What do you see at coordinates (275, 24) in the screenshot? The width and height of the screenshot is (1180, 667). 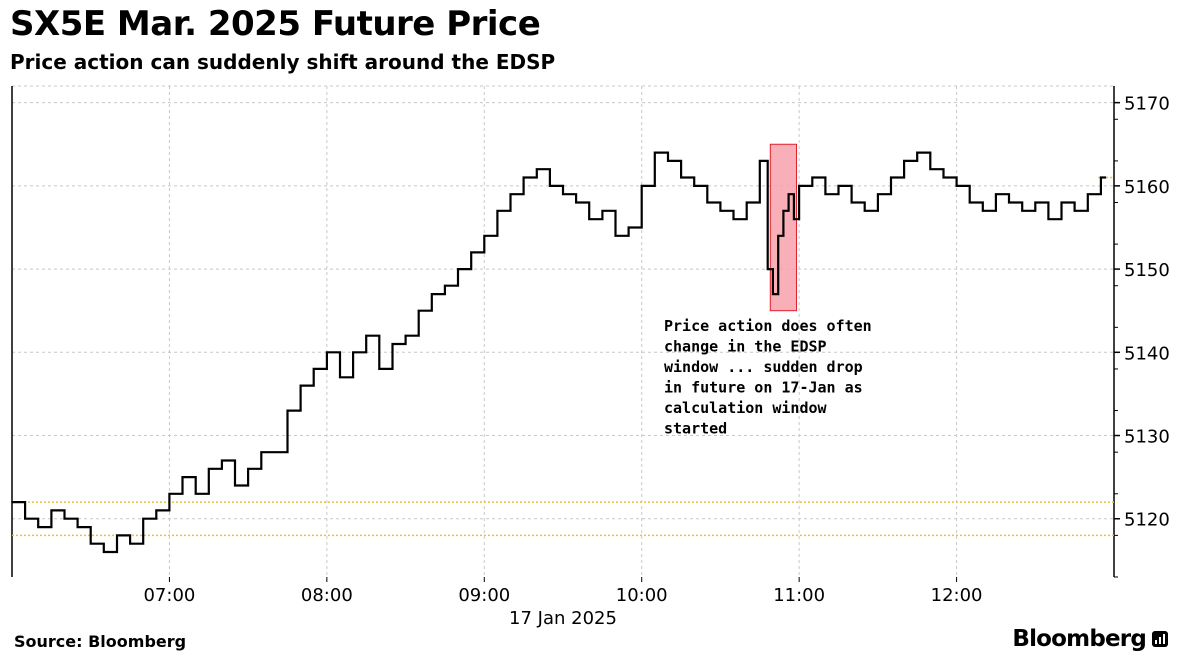 I see `chart-title: SX5E Mar. 2025 Future Price` at bounding box center [275, 24].